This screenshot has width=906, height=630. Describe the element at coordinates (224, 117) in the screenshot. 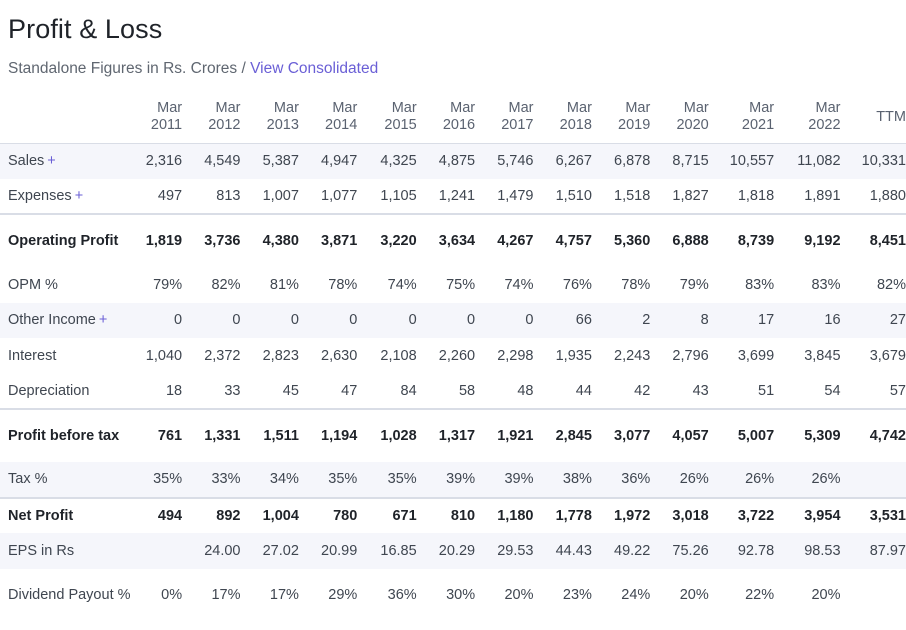

I see `column-header: Mar 2012` at that location.